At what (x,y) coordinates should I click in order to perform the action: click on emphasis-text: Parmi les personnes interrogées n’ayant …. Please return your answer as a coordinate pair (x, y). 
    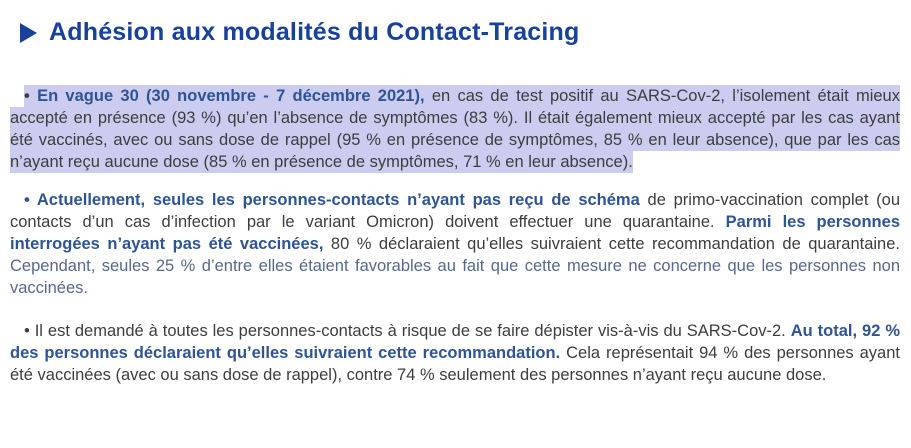
    Looking at the image, I should click on (455, 233).